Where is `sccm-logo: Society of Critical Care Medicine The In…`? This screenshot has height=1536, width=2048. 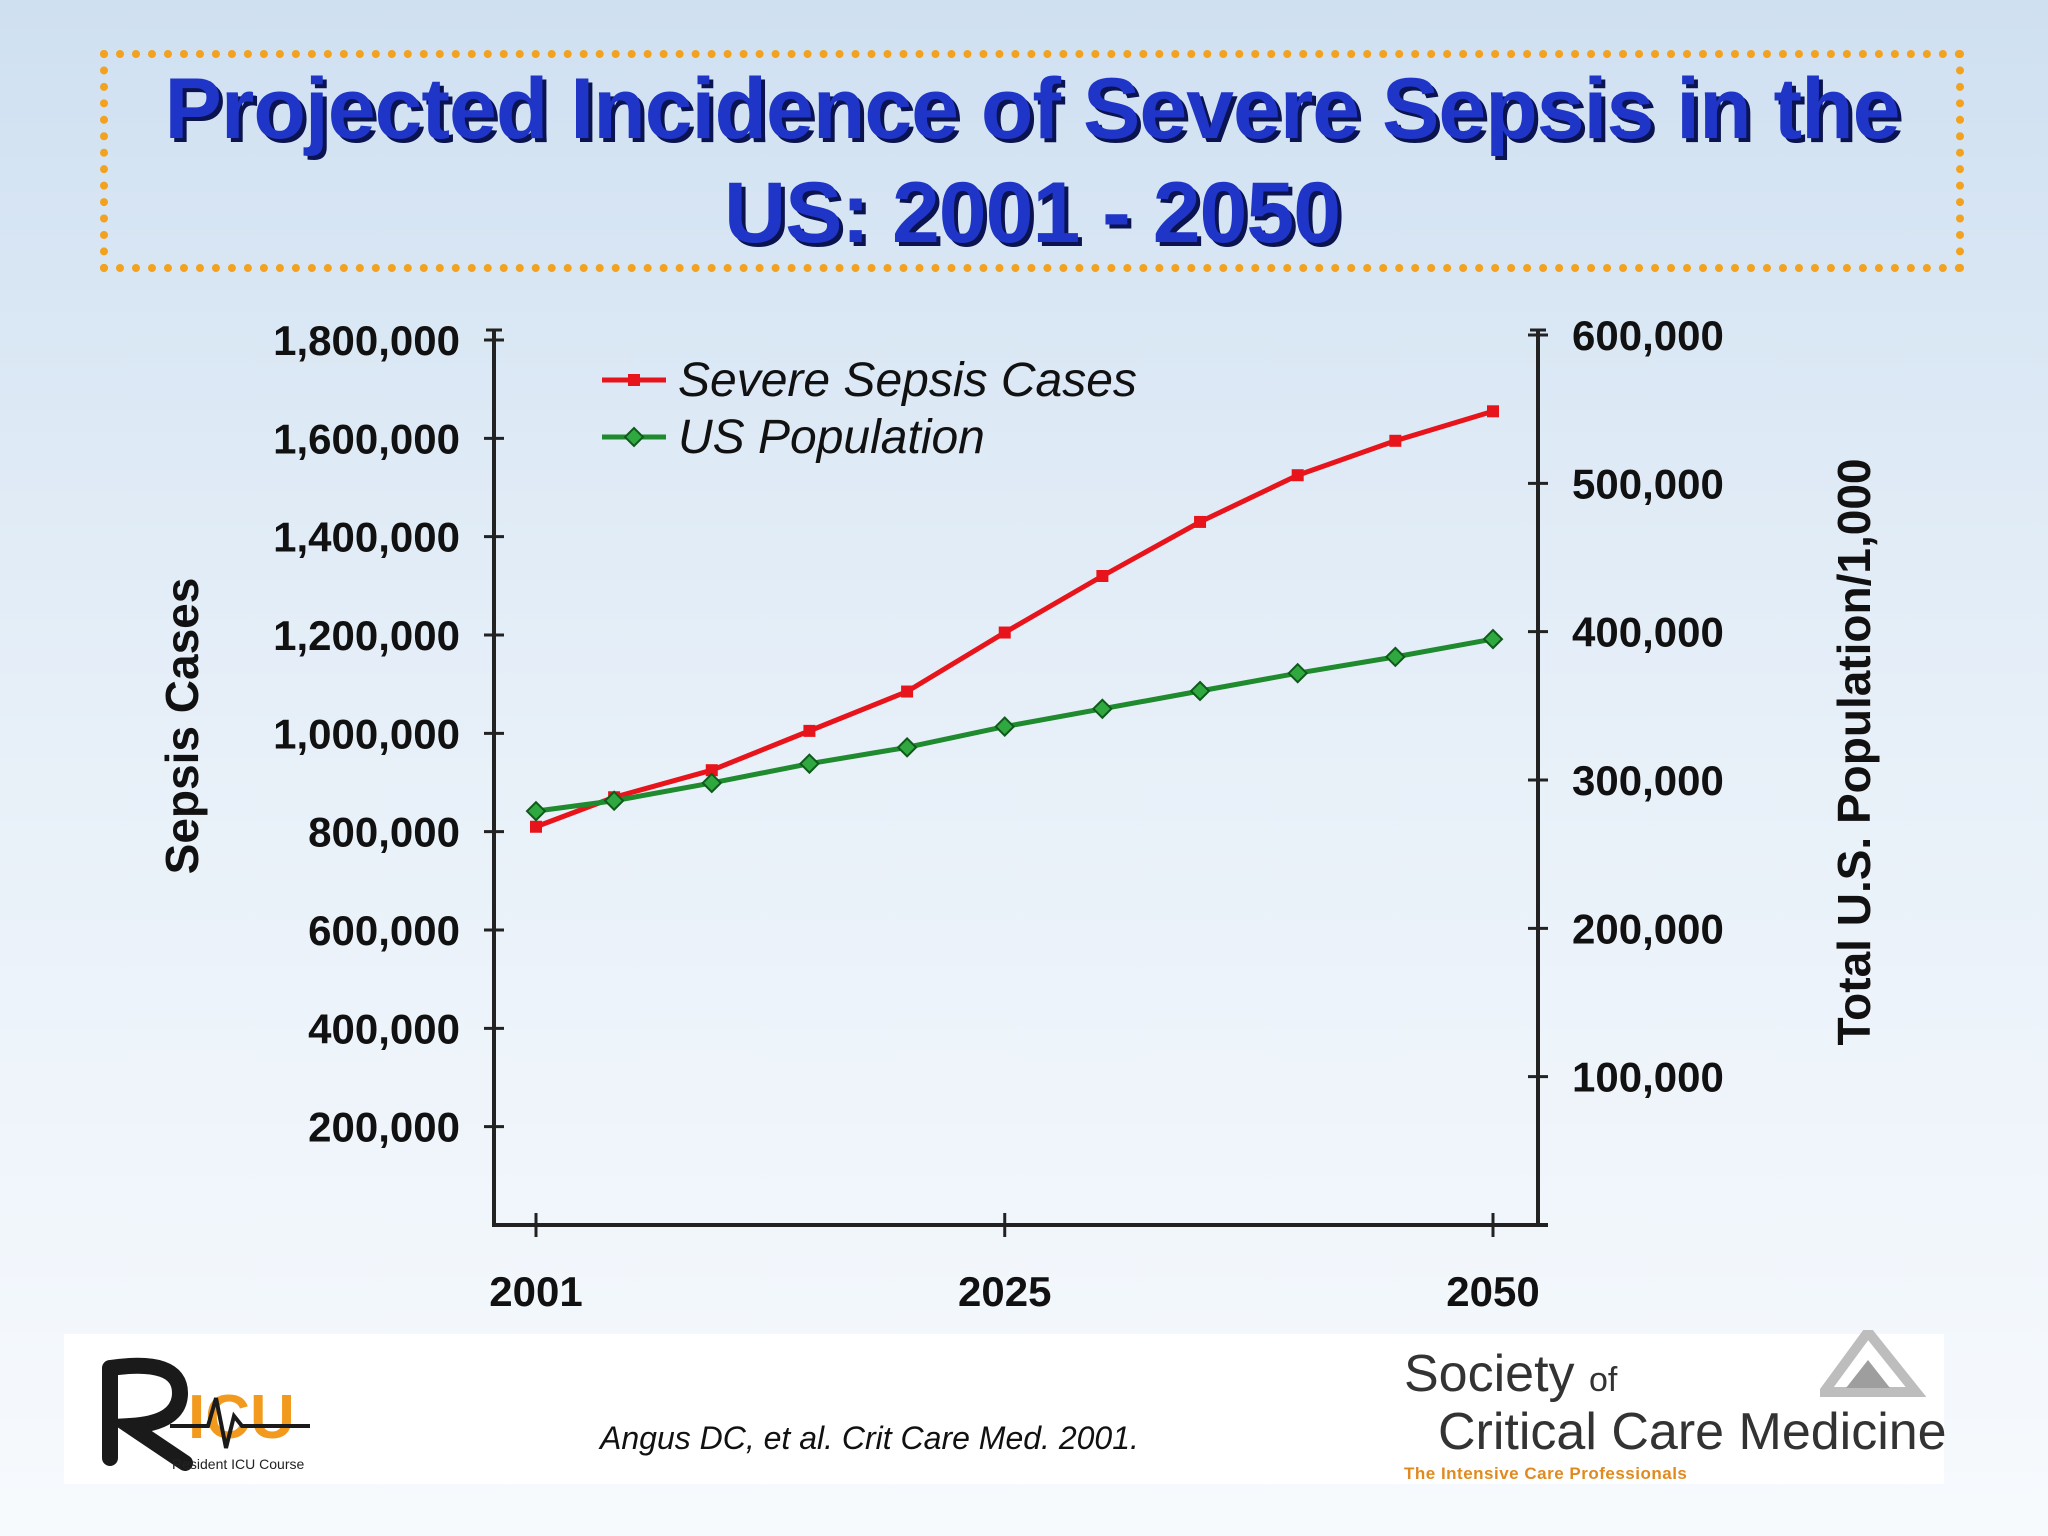 sccm-logo: Society of Critical Care Medicine The In… is located at coordinates (1673, 1410).